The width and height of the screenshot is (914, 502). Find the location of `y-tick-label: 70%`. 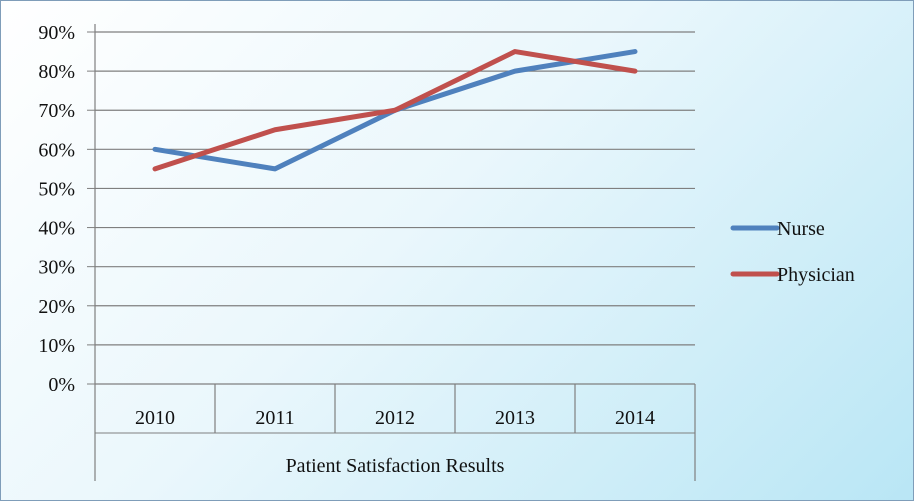

y-tick-label: 70% is located at coordinates (56, 111).